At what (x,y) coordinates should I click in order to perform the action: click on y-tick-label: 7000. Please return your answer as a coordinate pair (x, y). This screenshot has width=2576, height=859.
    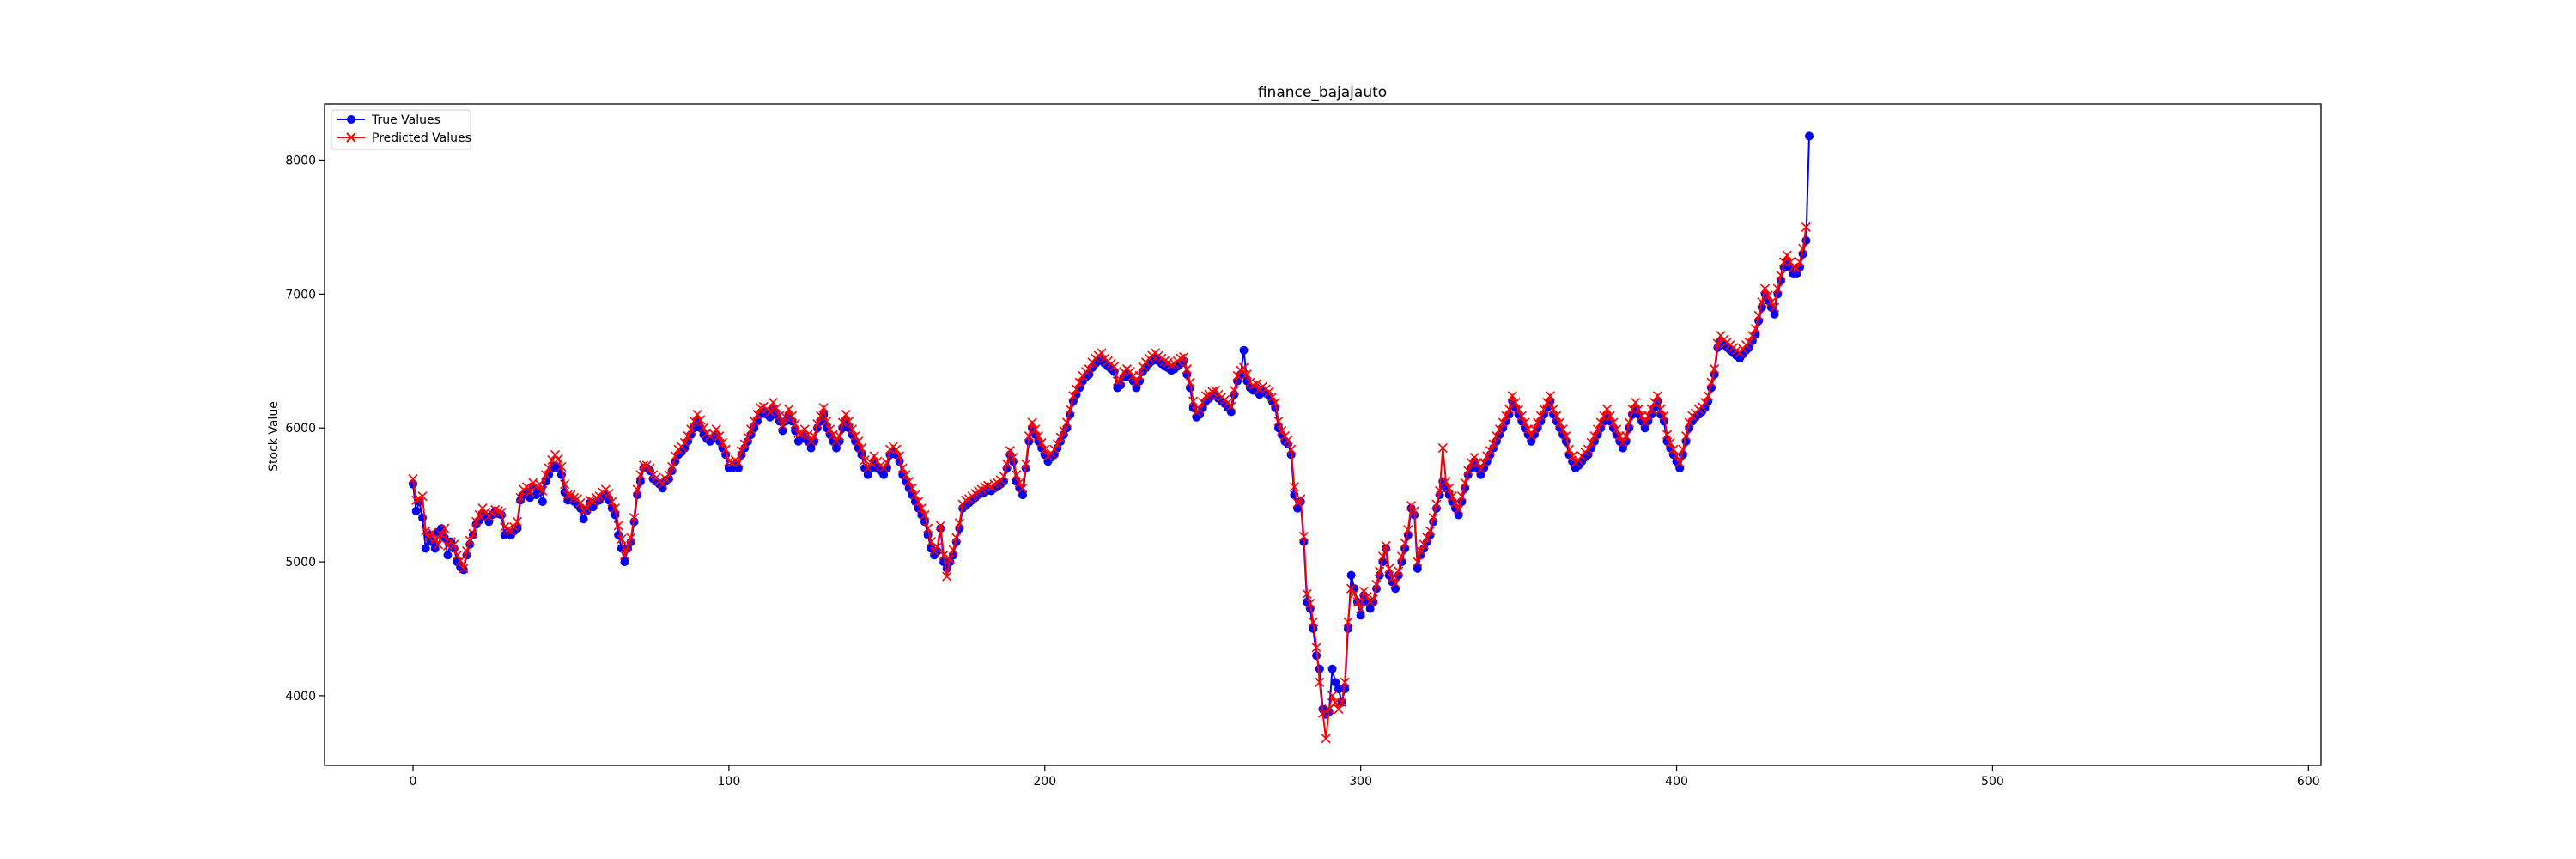
    Looking at the image, I should click on (301, 295).